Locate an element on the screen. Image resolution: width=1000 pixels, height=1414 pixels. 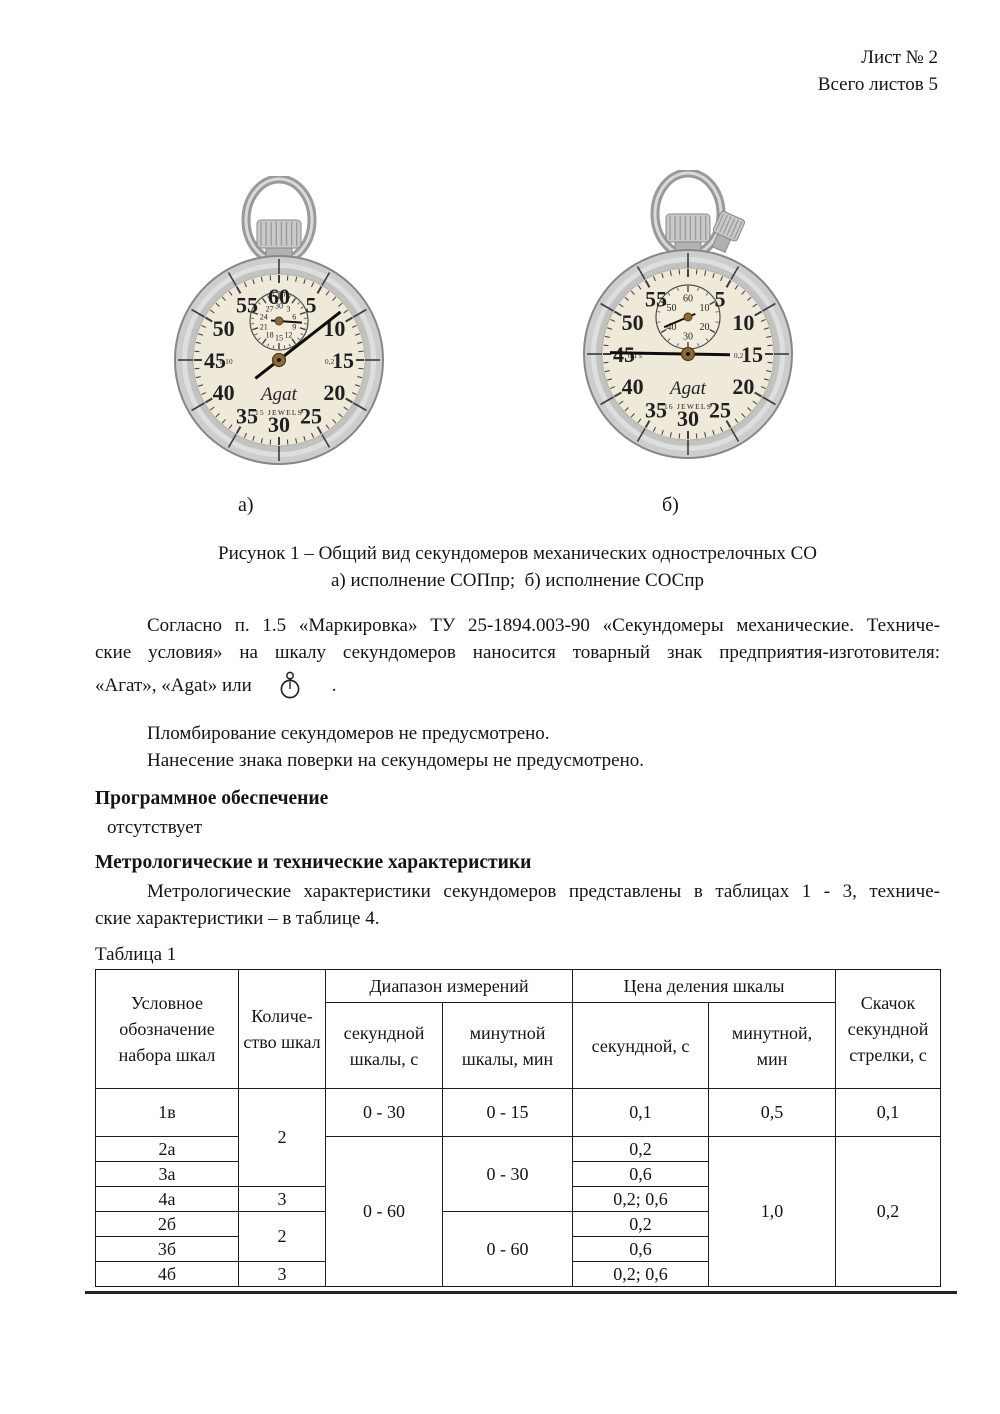
subdial-numeral: 30 is located at coordinates (279, 306).